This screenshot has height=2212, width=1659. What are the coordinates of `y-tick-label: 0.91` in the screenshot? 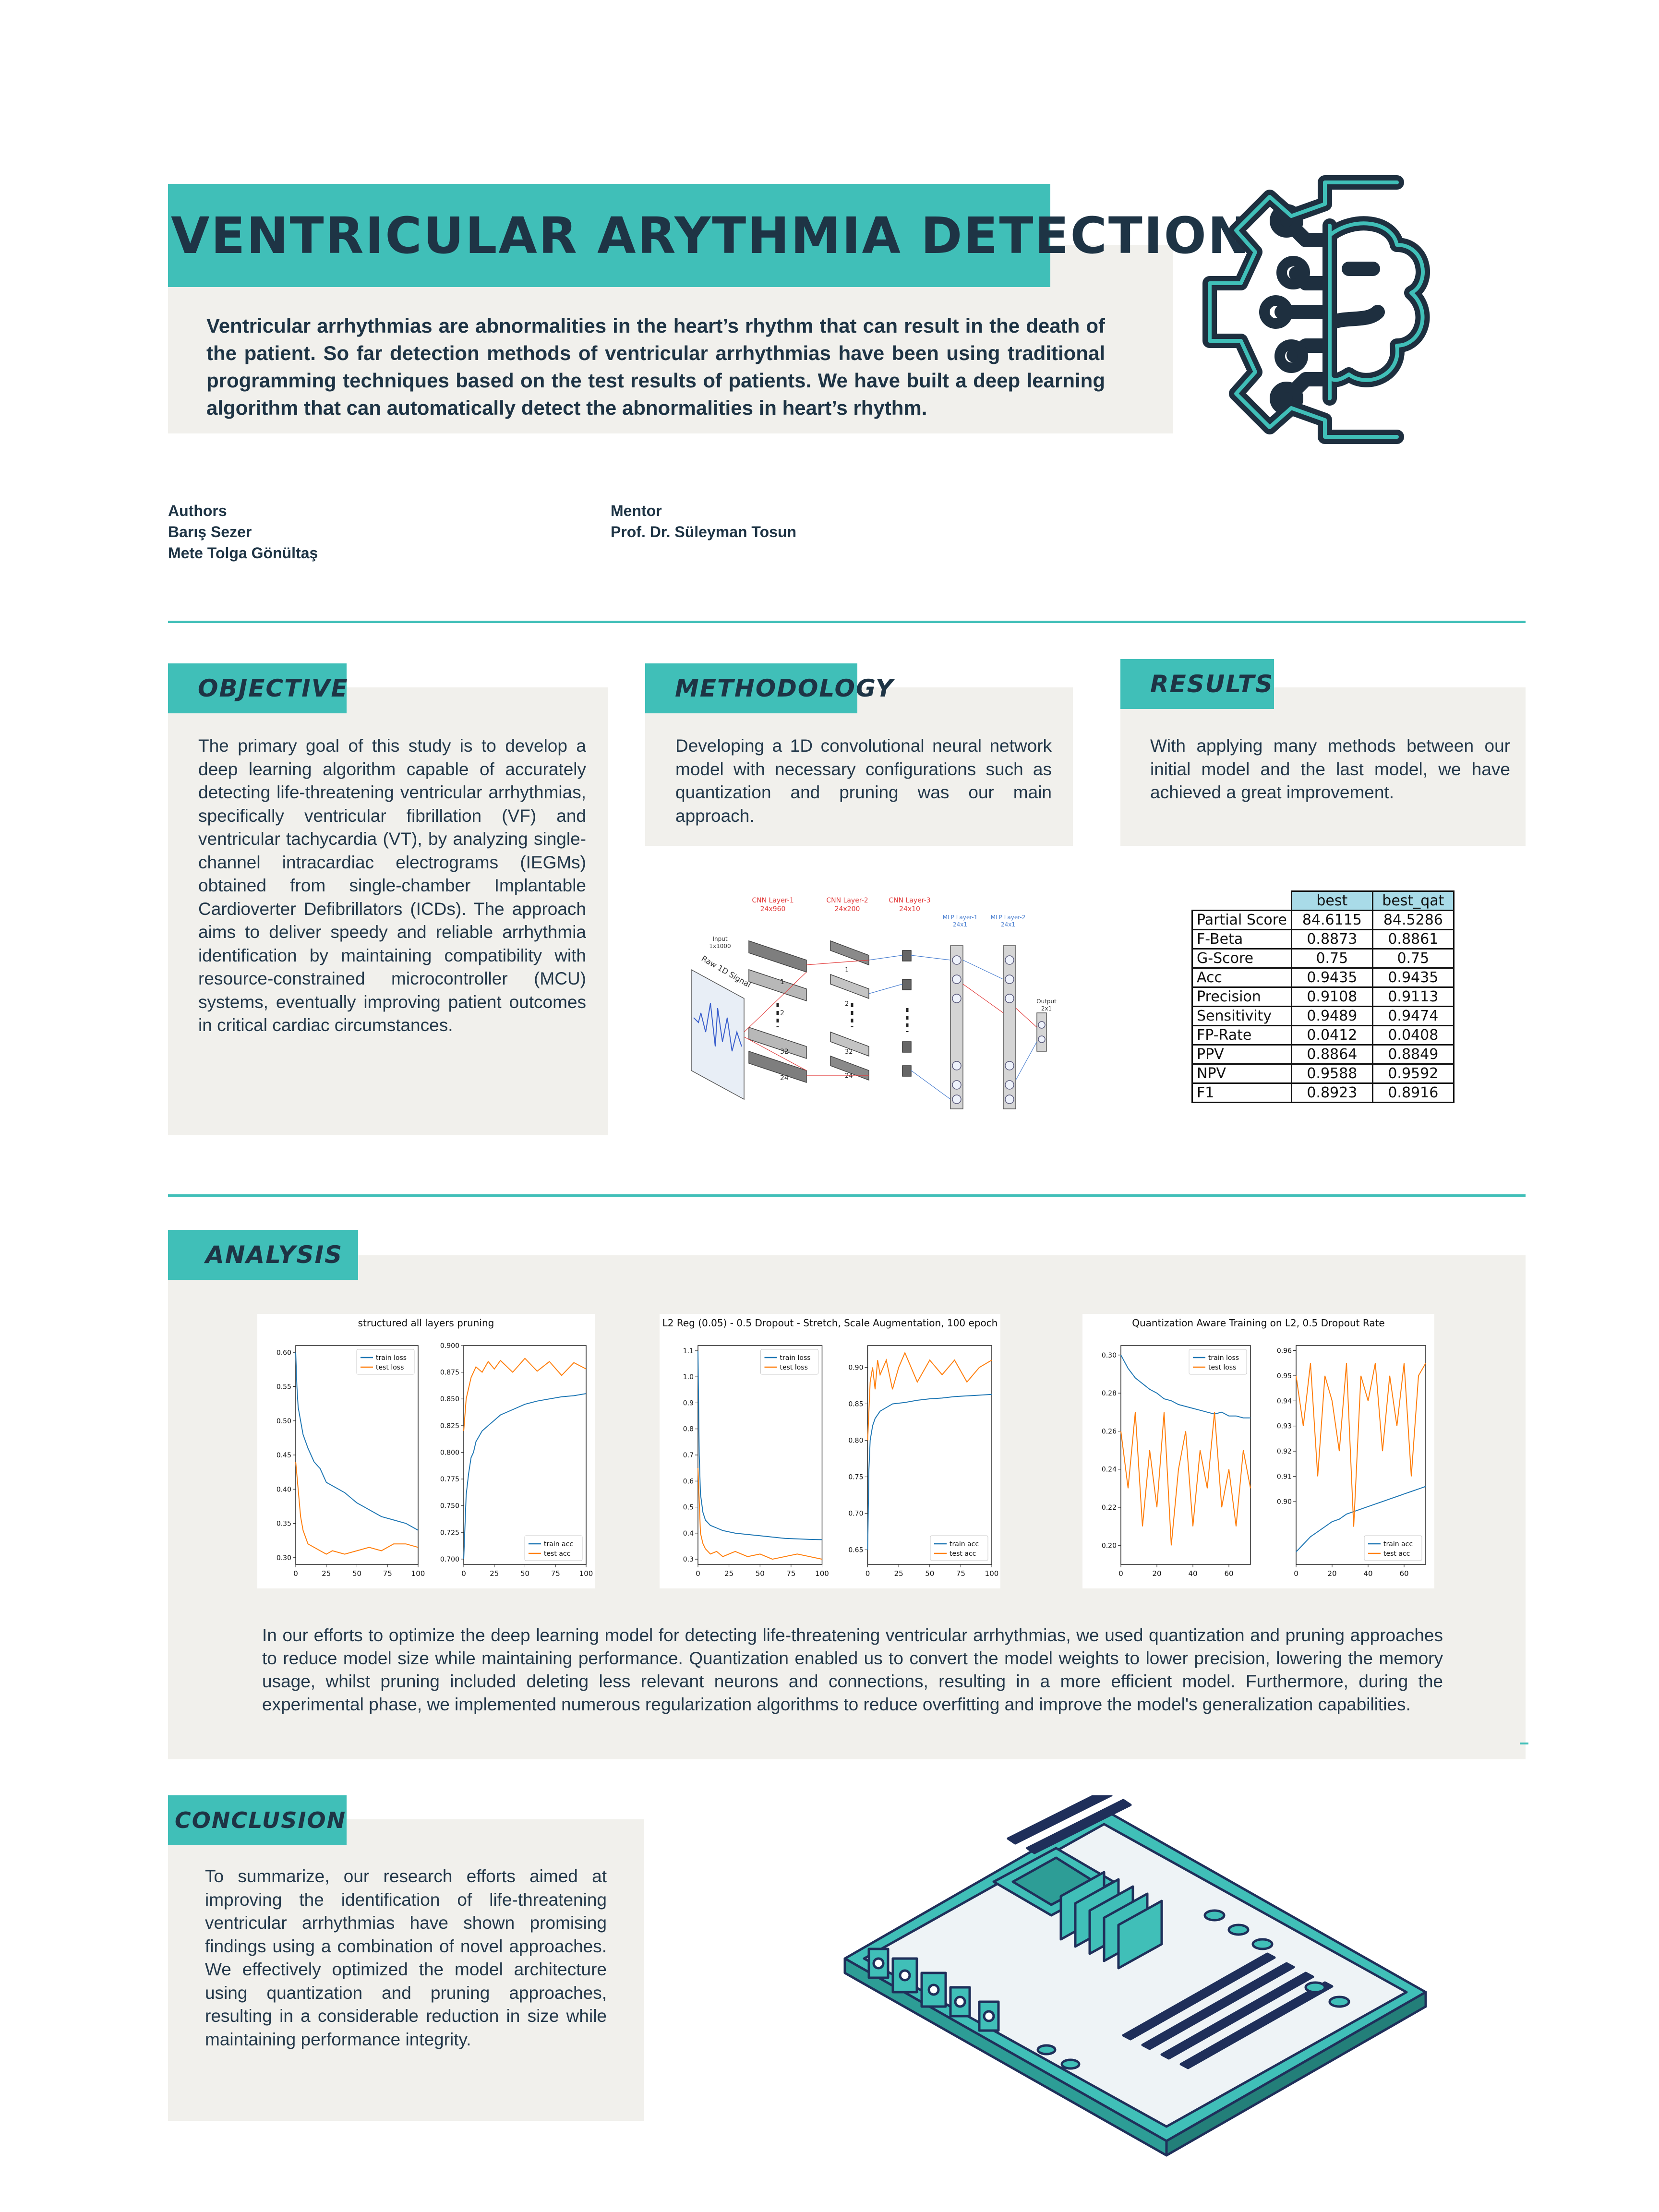 It's located at (1284, 1477).